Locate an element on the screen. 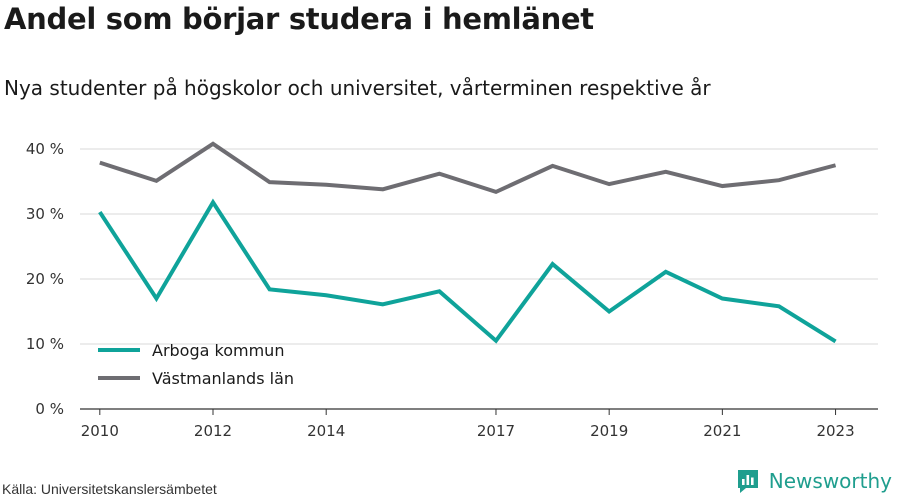 The width and height of the screenshot is (900, 500). y-tick-label: 40 % is located at coordinates (45, 149).